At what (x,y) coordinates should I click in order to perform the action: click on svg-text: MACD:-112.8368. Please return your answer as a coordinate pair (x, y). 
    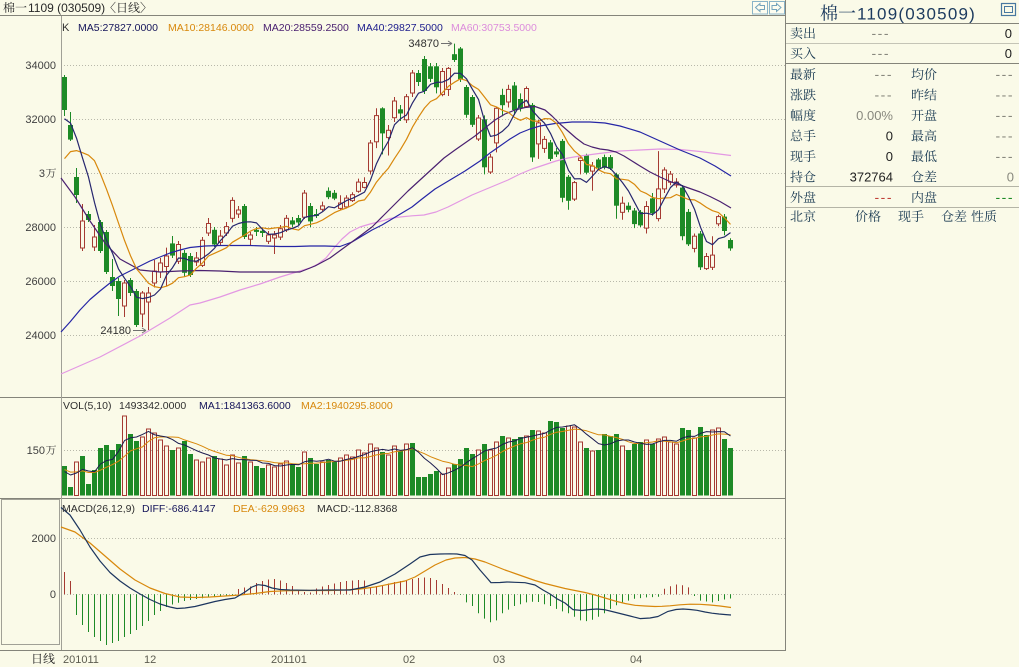
    Looking at the image, I should click on (357, 509).